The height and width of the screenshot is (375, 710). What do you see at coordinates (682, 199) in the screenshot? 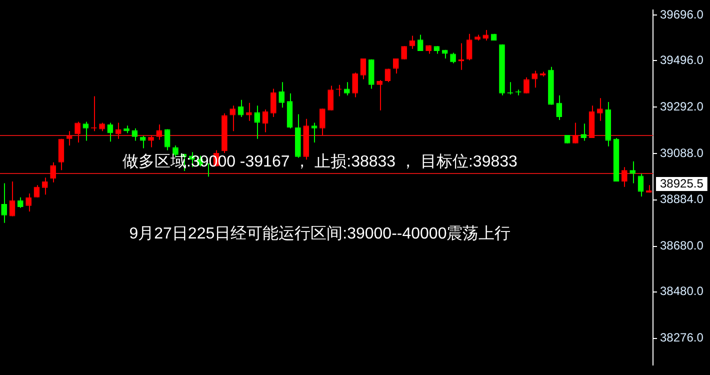
I see `y-tick-label: 38884.0` at bounding box center [682, 199].